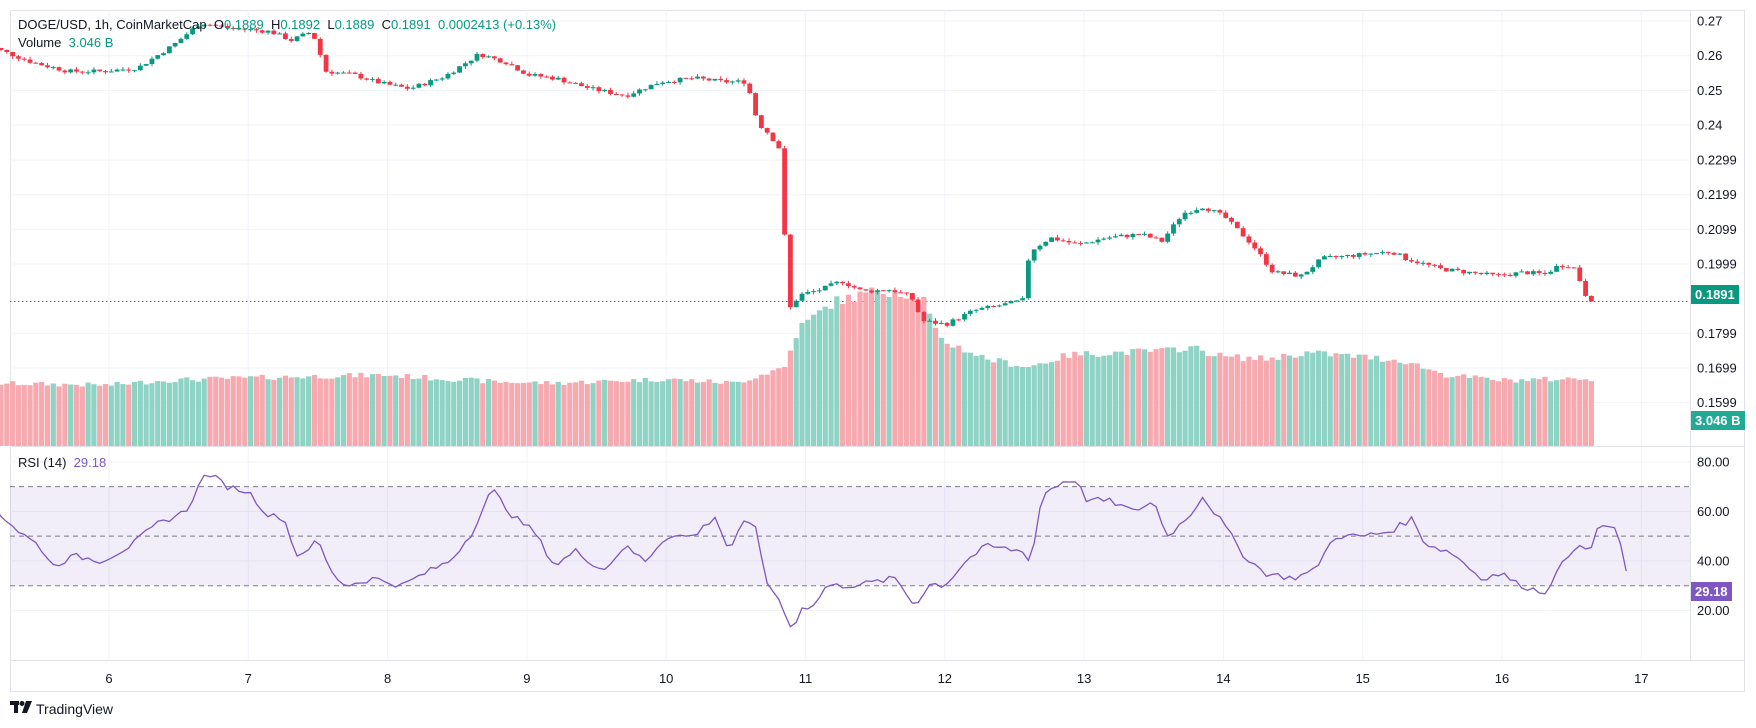 This screenshot has width=1756, height=728. Describe the element at coordinates (876, 678) in the screenshot. I see `time-axis: 6 7 8 9 10 11 12 13 14 15 16 17` at that location.